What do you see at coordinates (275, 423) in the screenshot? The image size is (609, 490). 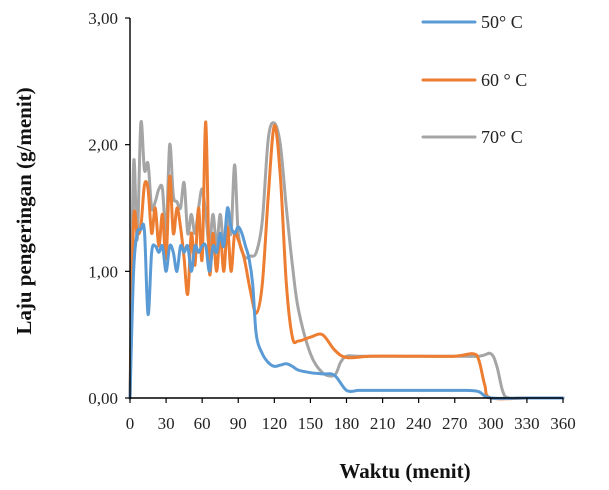 I see `x-tick-label: 120` at bounding box center [275, 423].